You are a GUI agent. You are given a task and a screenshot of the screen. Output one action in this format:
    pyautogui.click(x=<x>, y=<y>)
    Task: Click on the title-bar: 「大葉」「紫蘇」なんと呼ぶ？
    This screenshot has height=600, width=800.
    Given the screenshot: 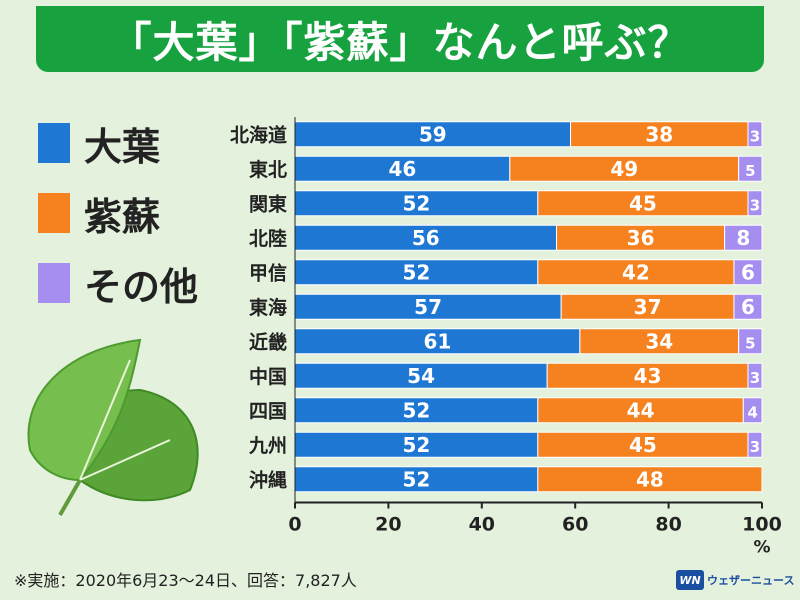 What is the action you would take?
    pyautogui.click(x=400, y=39)
    